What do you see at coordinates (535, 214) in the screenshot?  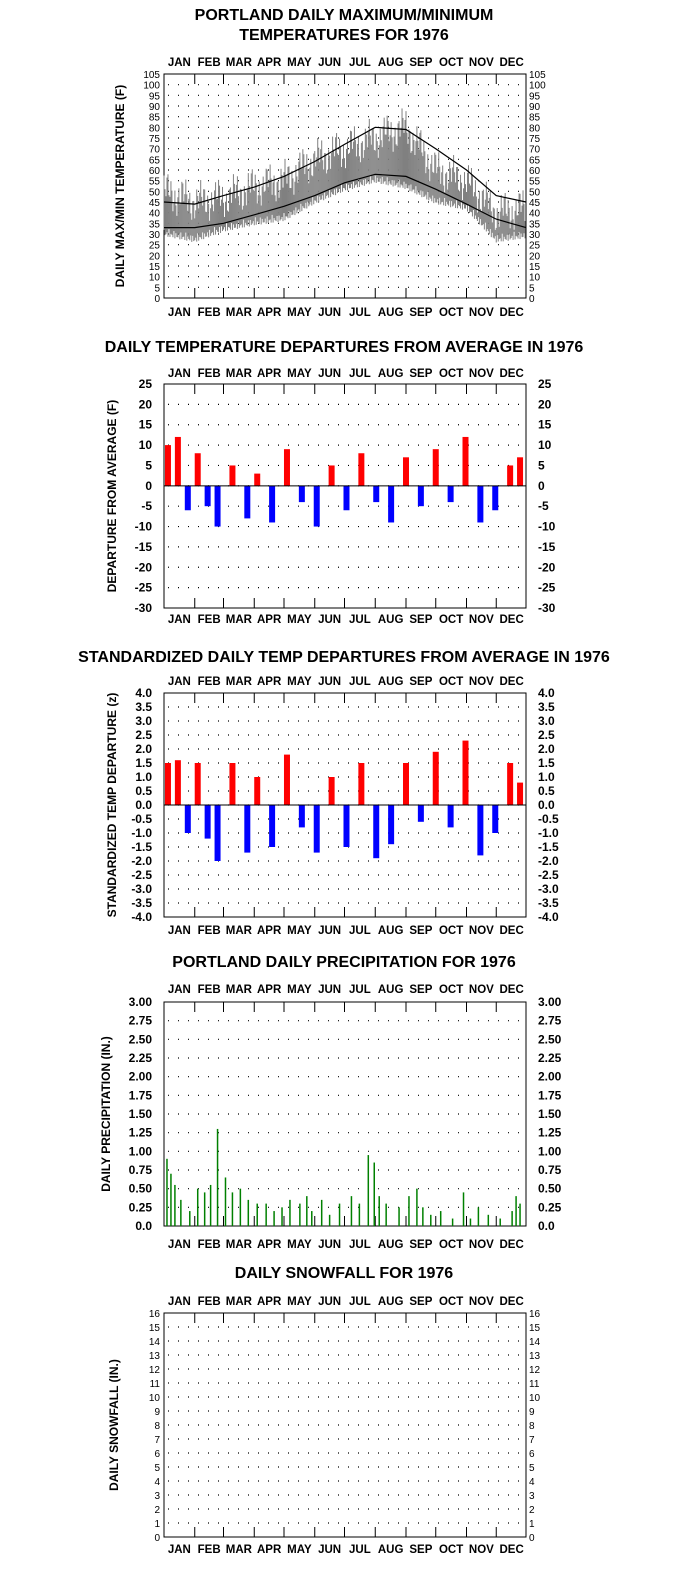 I see `y-tick-label: 40` at bounding box center [535, 214].